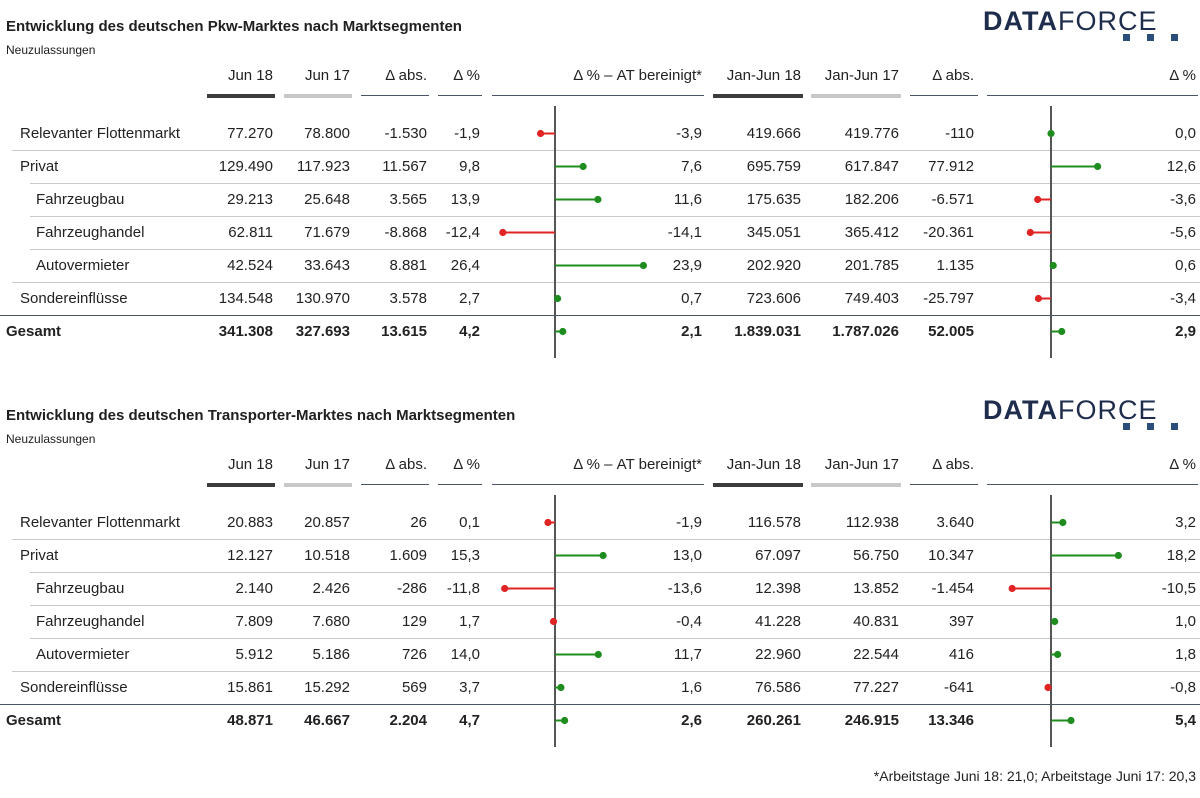 The width and height of the screenshot is (1200, 798). I want to click on cell-ytd-abs: 3.640, so click(955, 522).